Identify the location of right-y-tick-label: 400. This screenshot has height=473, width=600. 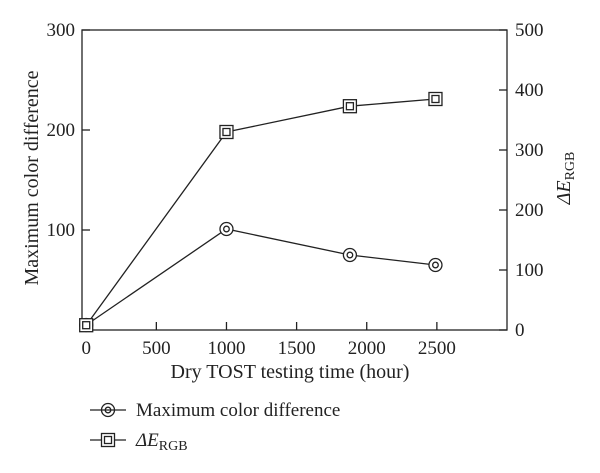
(529, 90).